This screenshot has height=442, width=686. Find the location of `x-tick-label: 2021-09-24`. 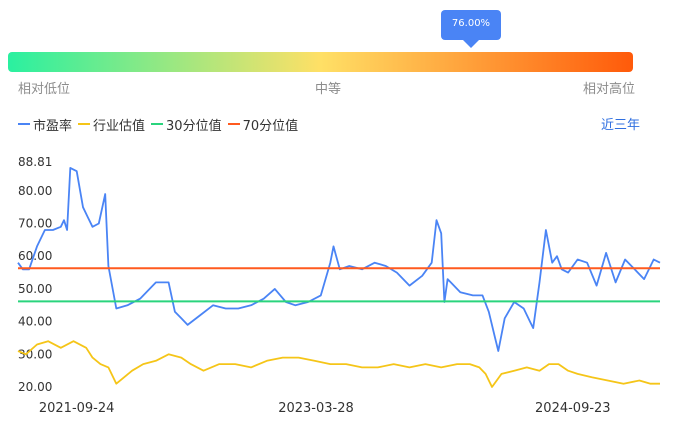

x-tick-label: 2021-09-24 is located at coordinates (77, 408).